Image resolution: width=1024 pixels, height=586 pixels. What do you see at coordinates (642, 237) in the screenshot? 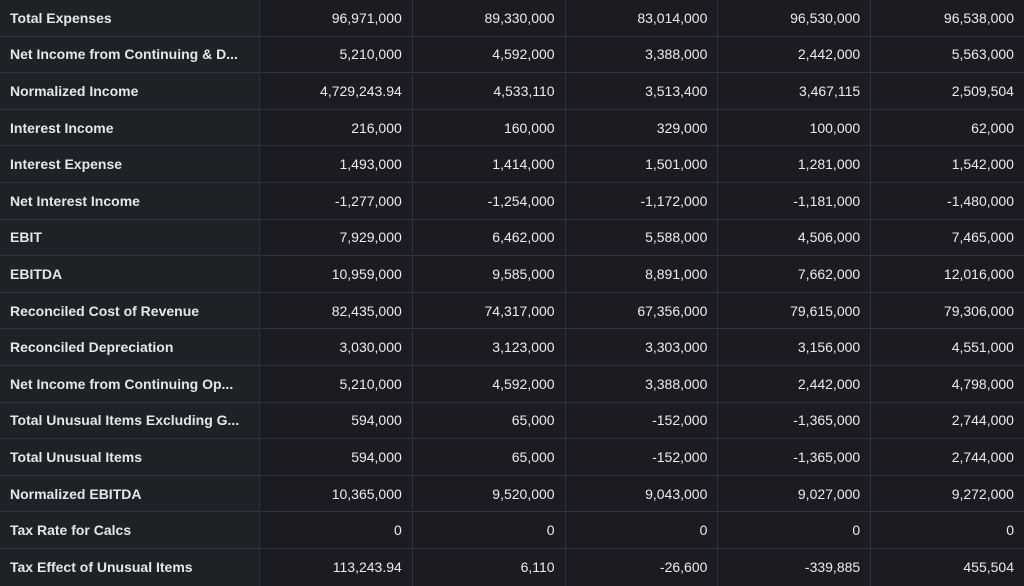
I see `value-cell: 5,588,000` at bounding box center [642, 237].